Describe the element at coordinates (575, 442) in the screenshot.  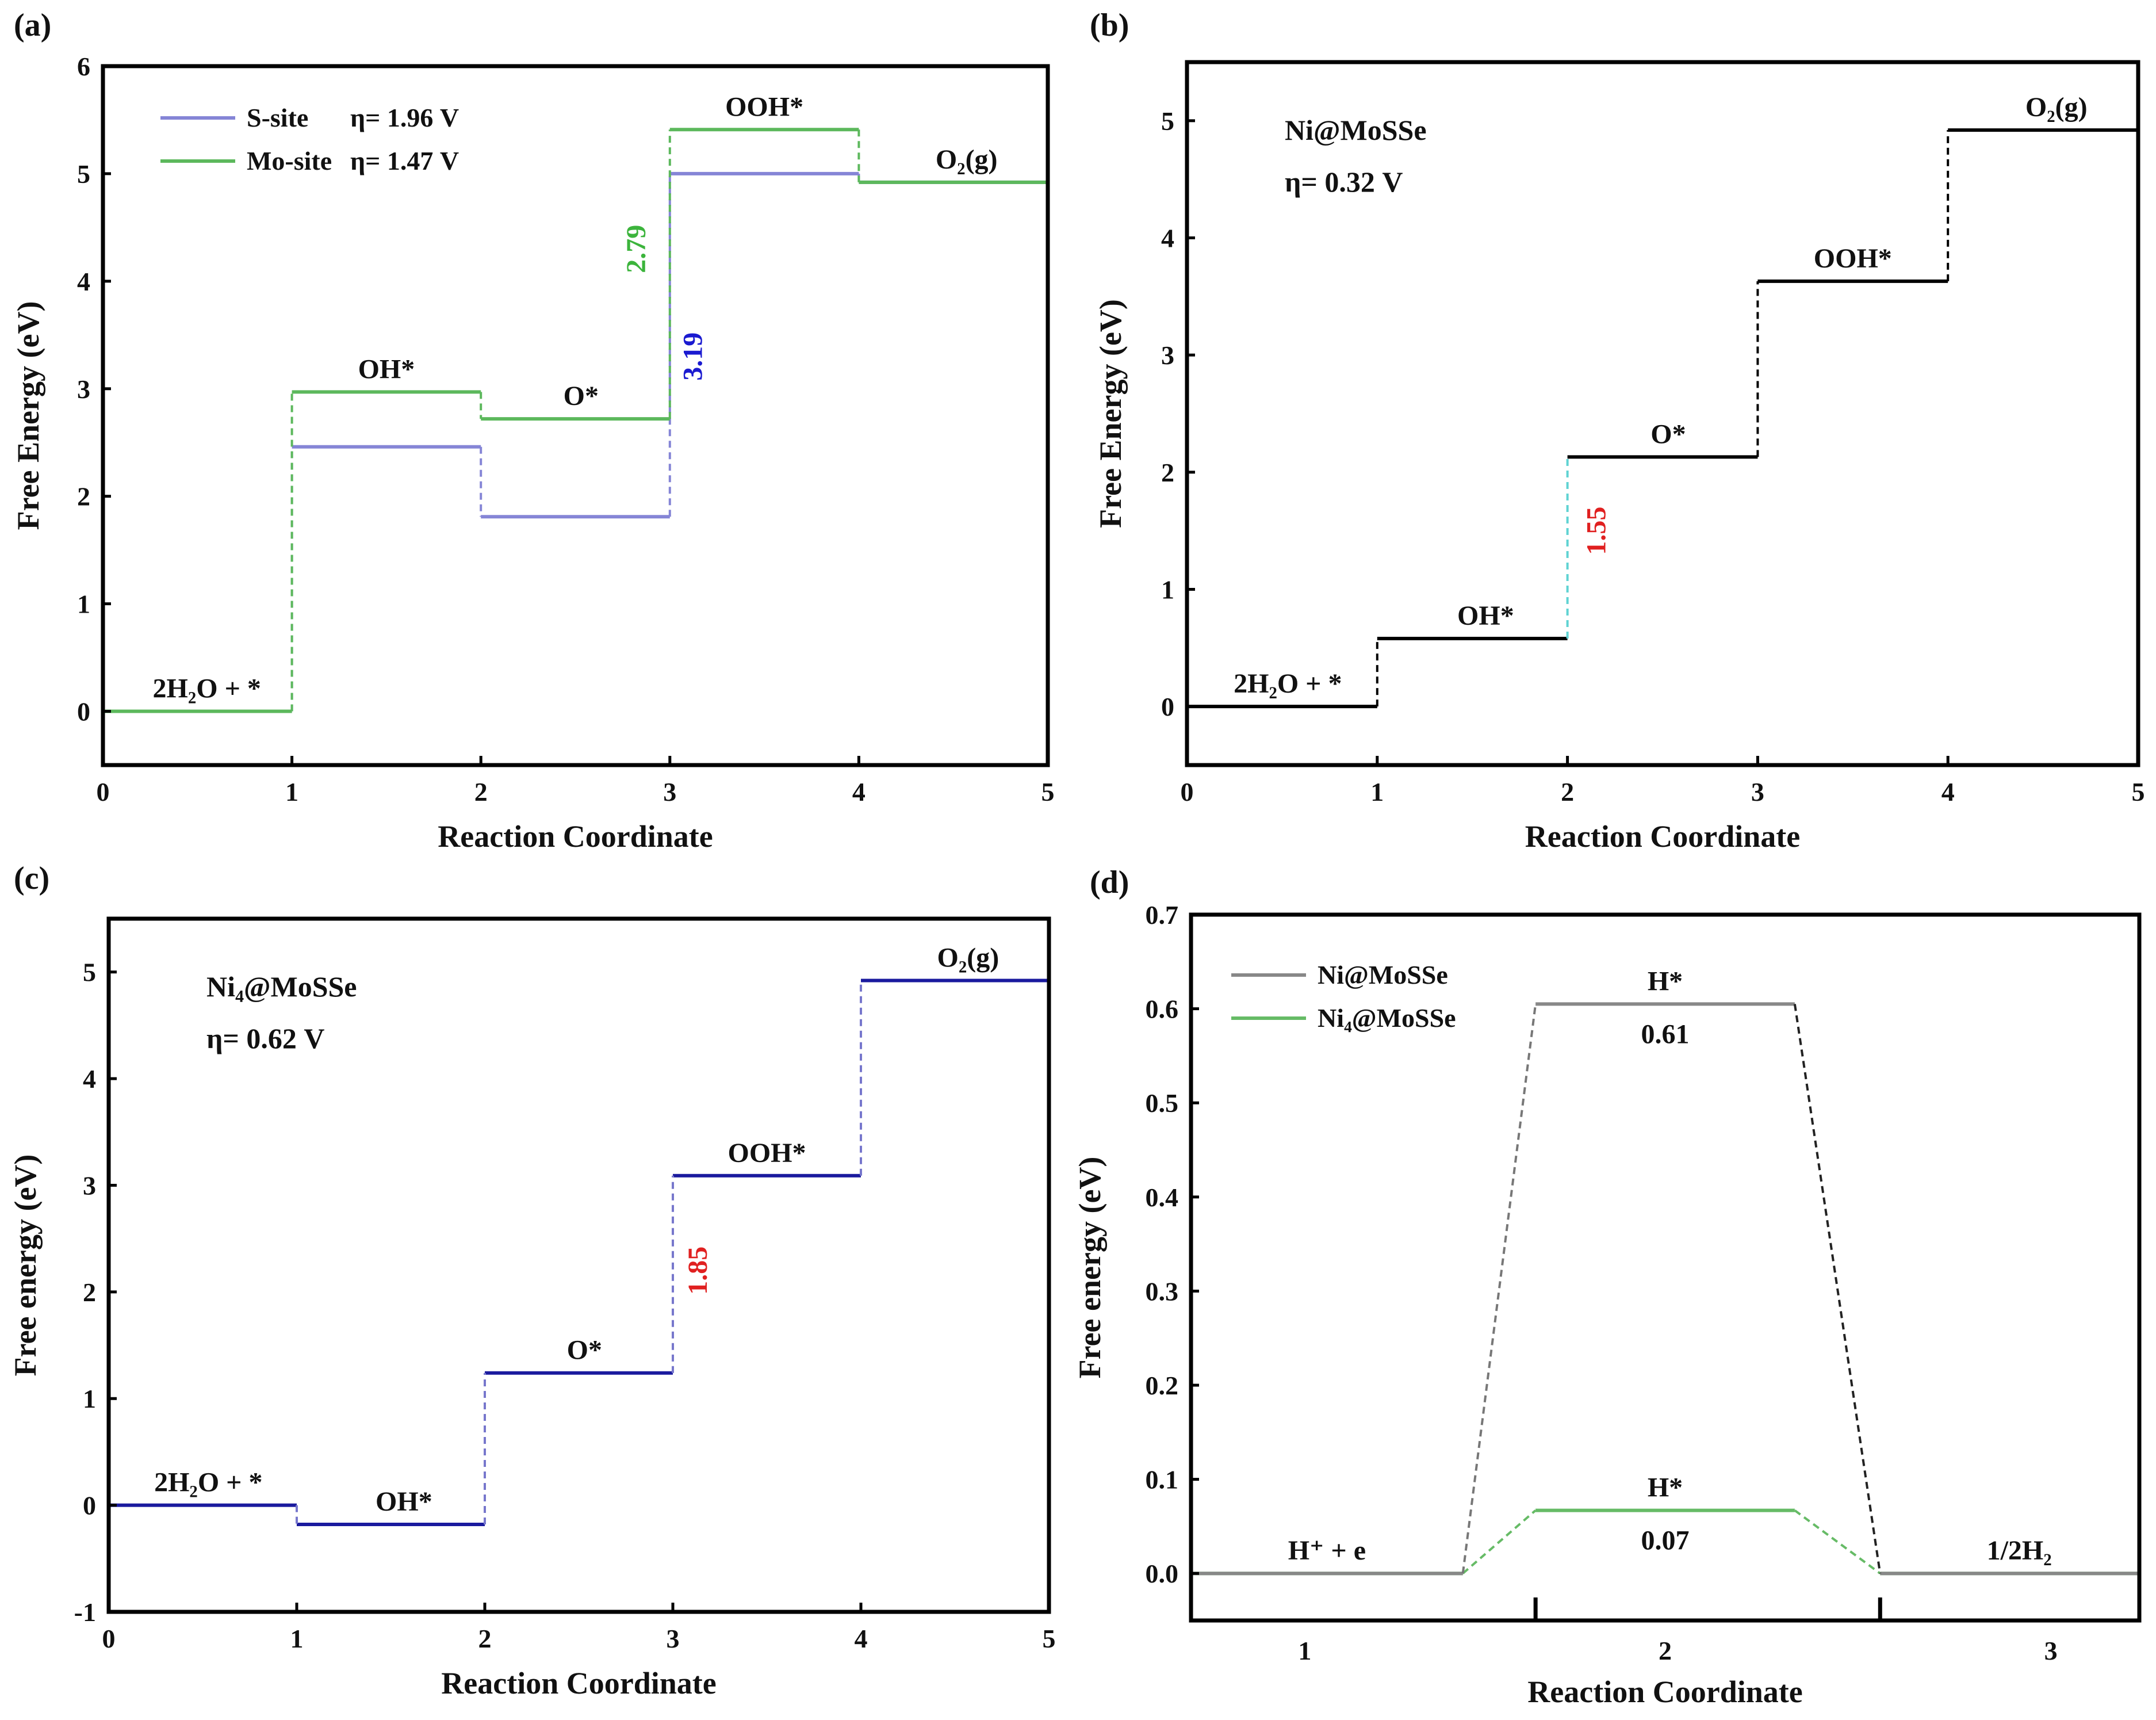
I see `series-S-site` at that location.